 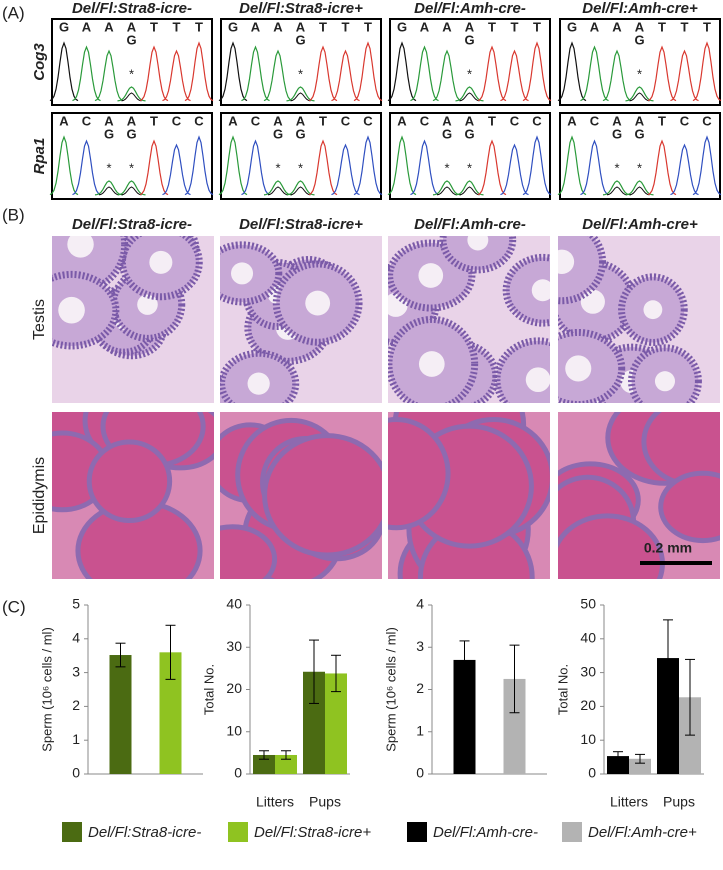 What do you see at coordinates (301, 224) in the screenshot?
I see `column-header: Del/Fl:Stra8-icre+` at bounding box center [301, 224].